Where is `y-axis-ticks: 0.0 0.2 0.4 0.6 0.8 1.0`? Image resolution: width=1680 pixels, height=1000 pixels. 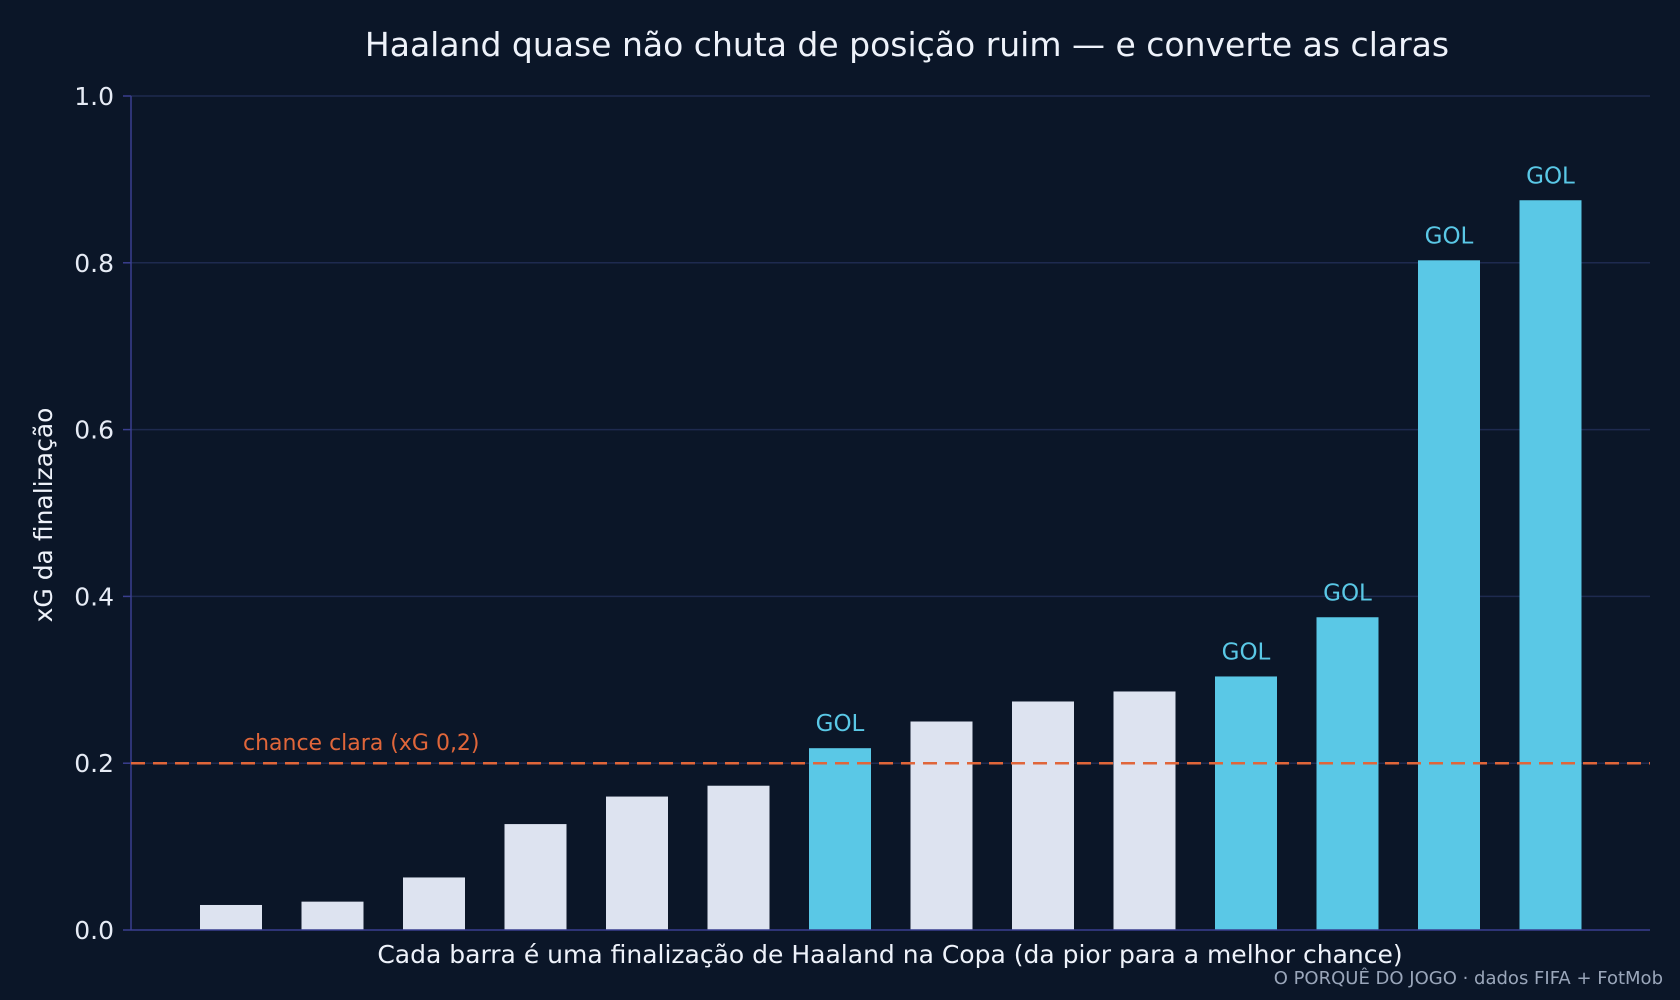 y-axis-ticks: 0.0 0.2 0.4 0.6 0.8 1.0 is located at coordinates (102, 513).